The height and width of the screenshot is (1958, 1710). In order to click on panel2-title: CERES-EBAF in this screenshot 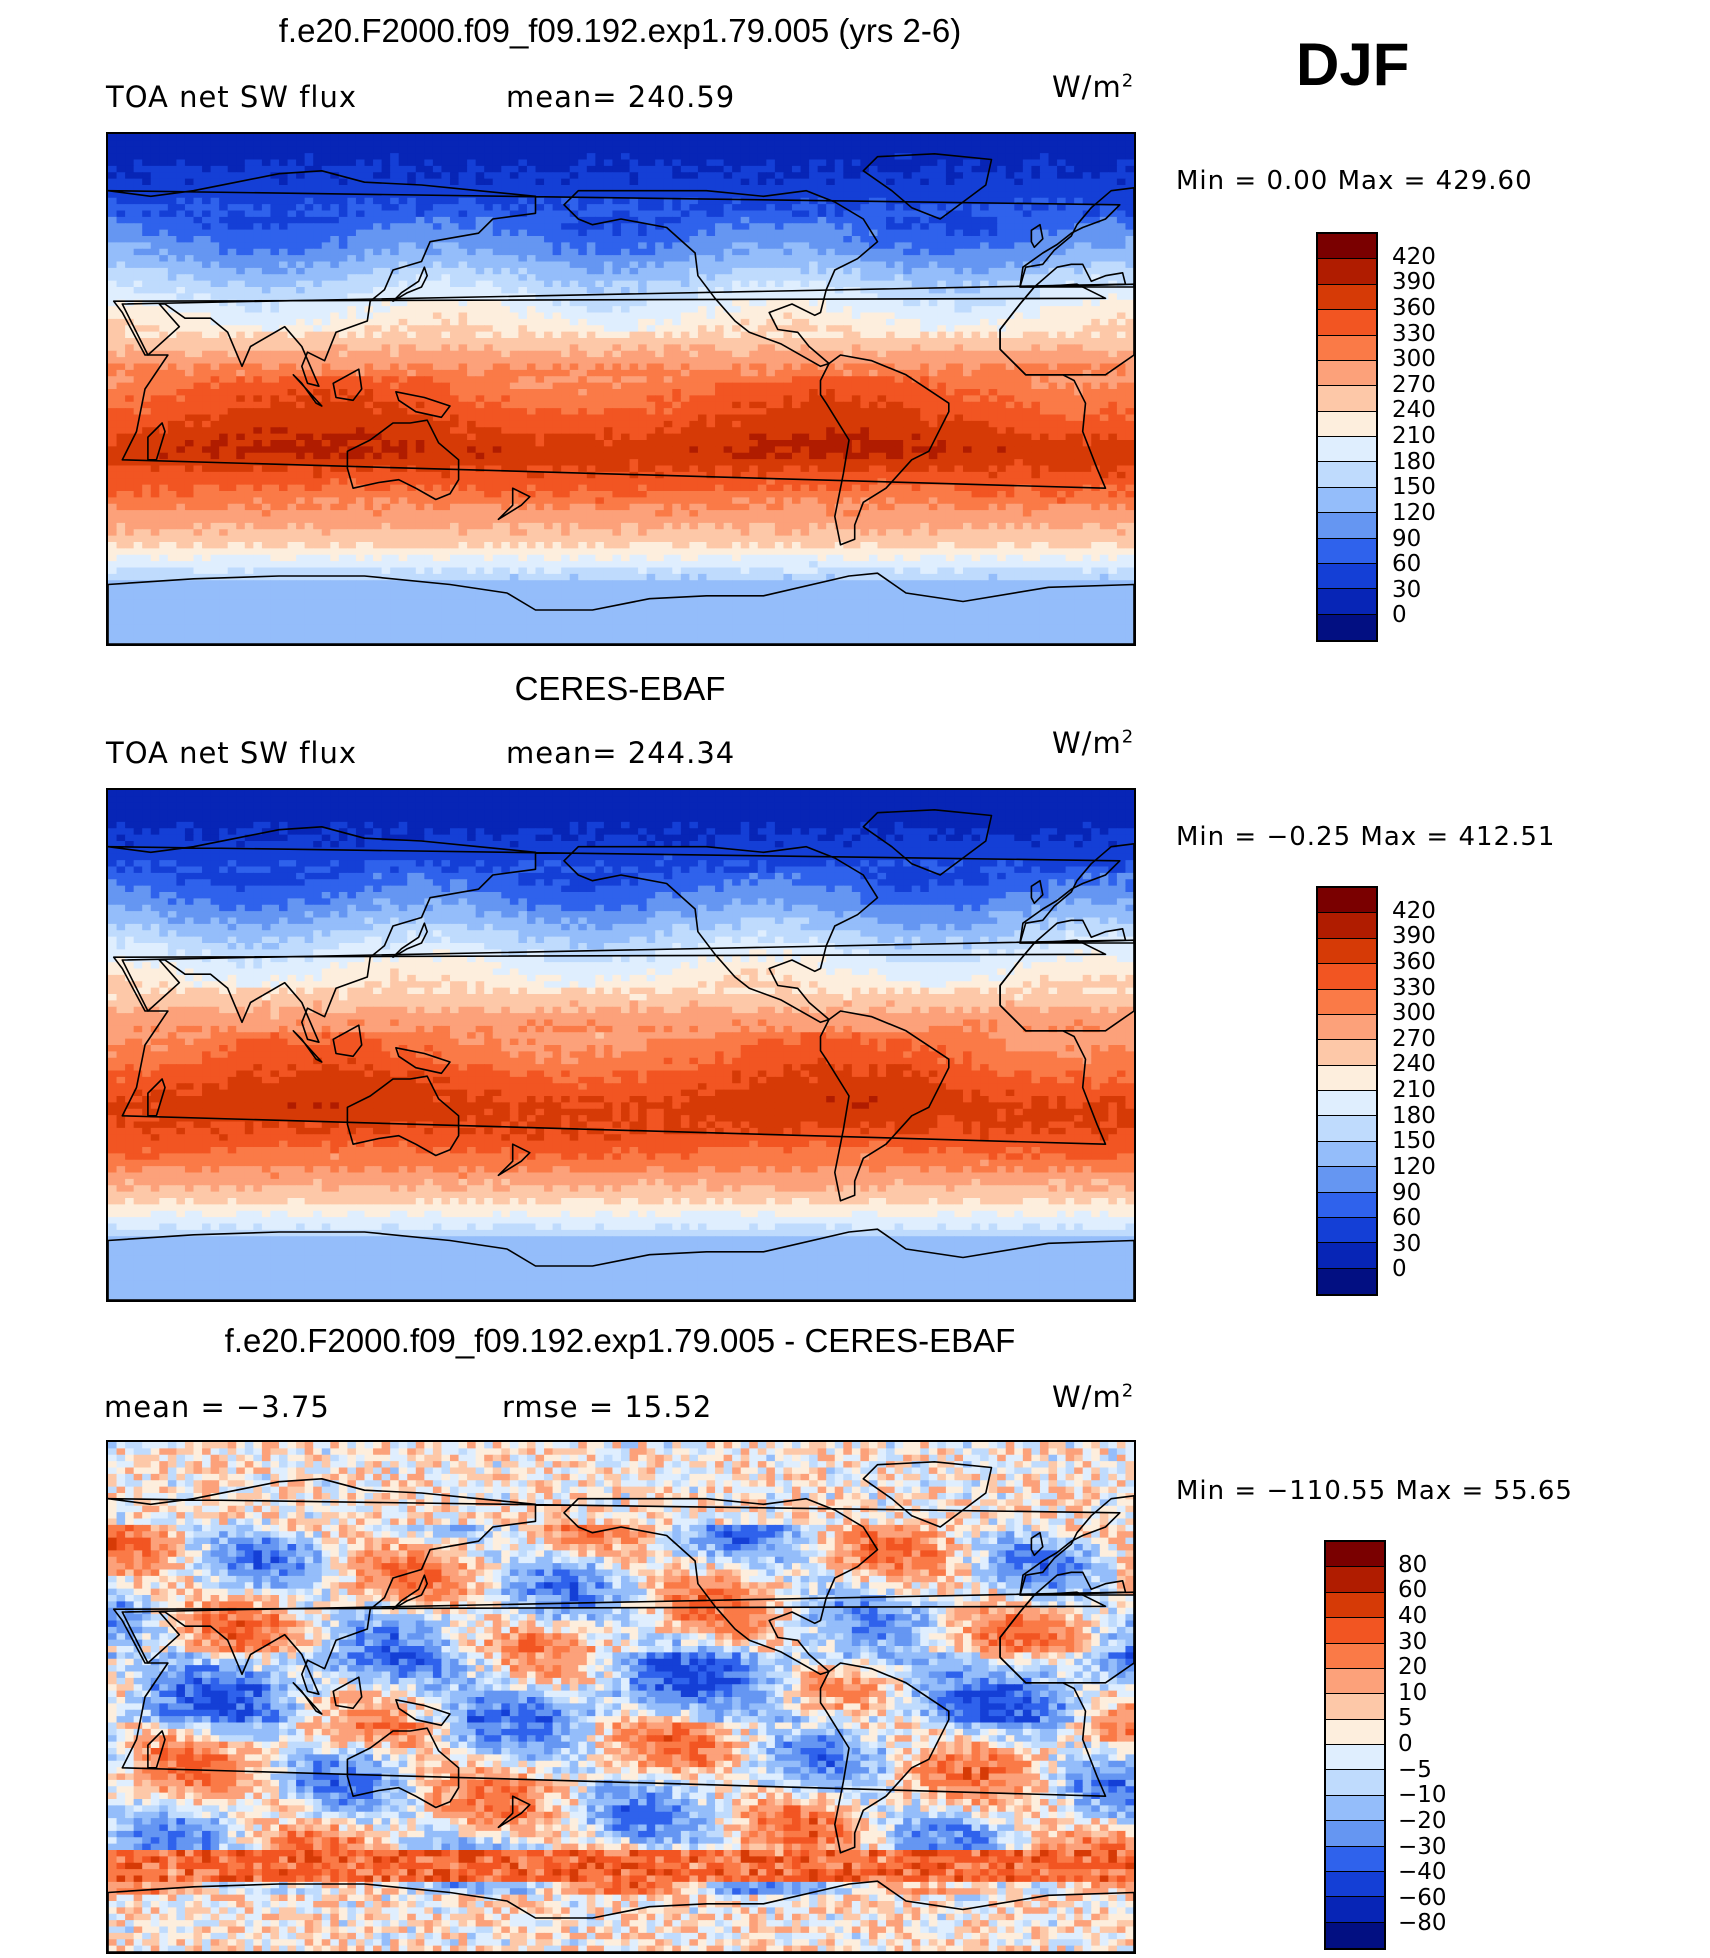, I will do `click(620, 689)`.